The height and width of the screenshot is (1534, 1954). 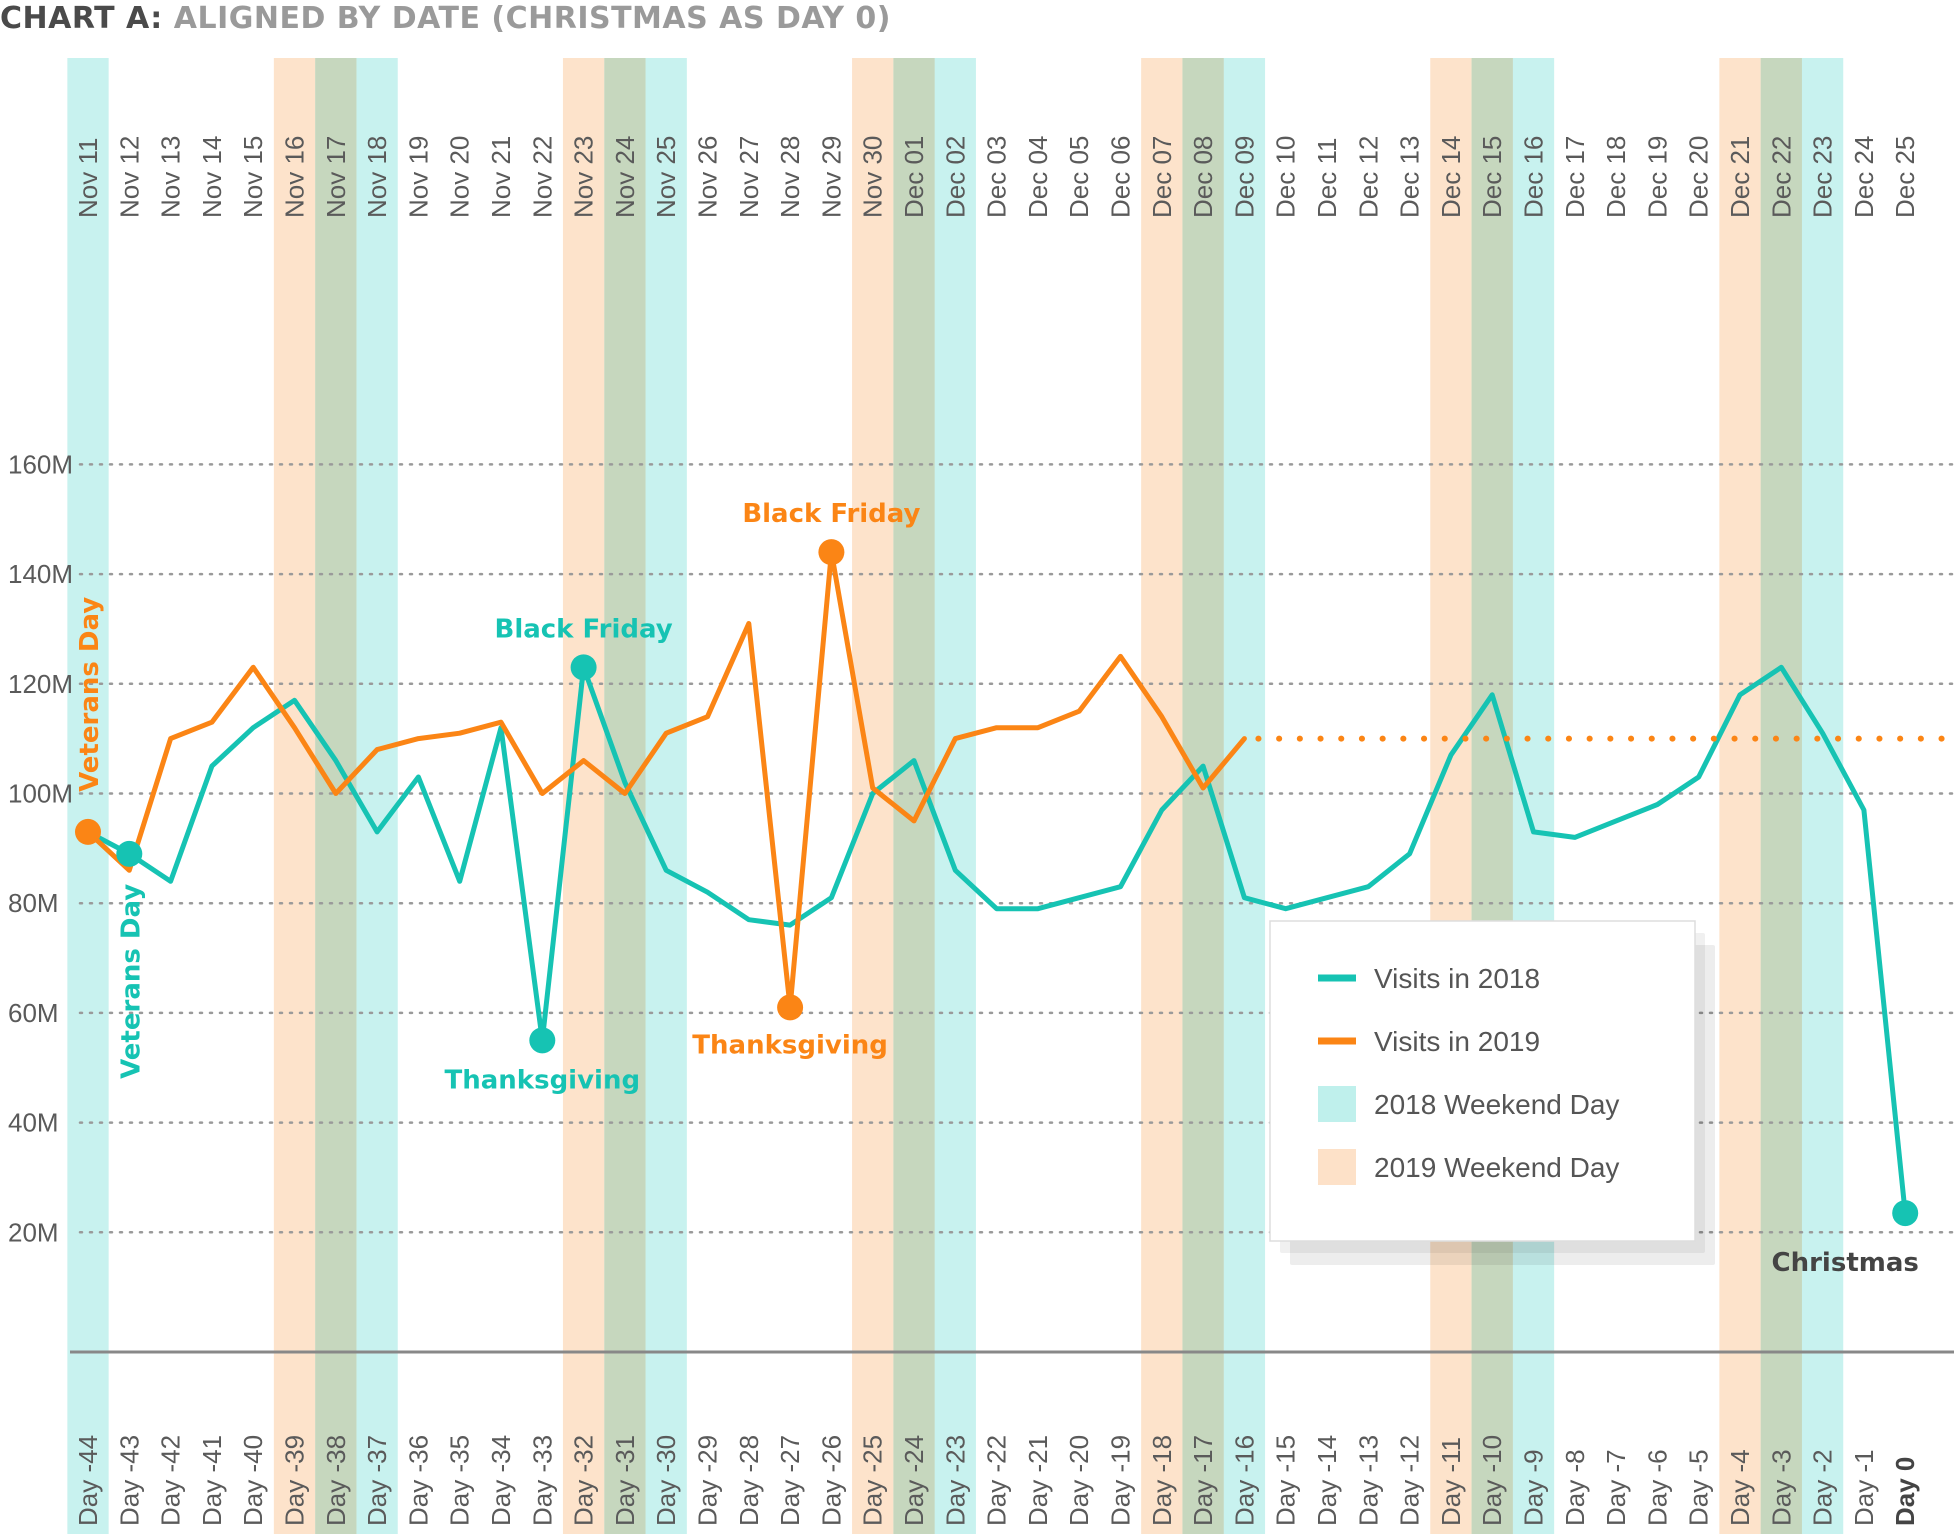 What do you see at coordinates (1575, 177) in the screenshot?
I see `date-tick-label: Dec 17` at bounding box center [1575, 177].